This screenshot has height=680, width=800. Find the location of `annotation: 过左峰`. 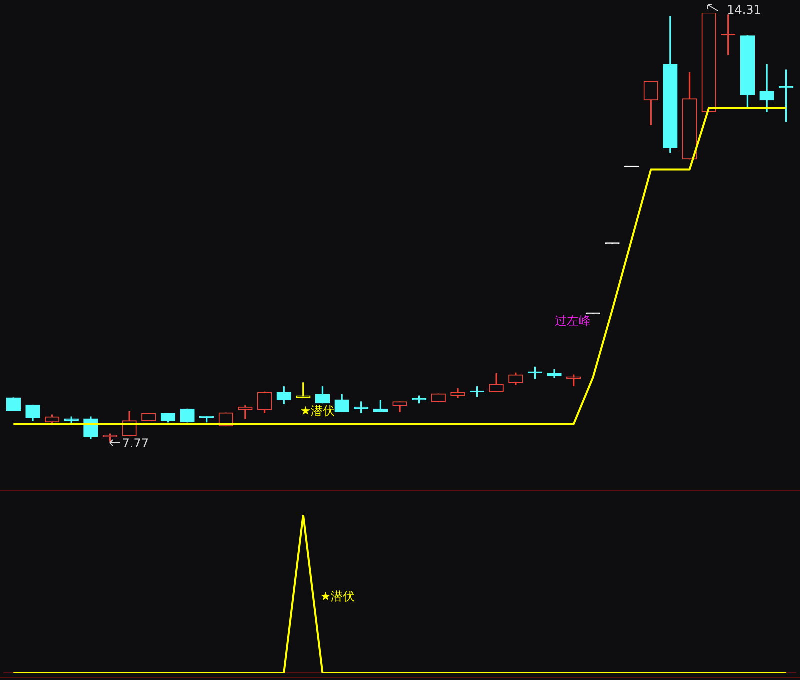

annotation: 过左峰 is located at coordinates (573, 321).